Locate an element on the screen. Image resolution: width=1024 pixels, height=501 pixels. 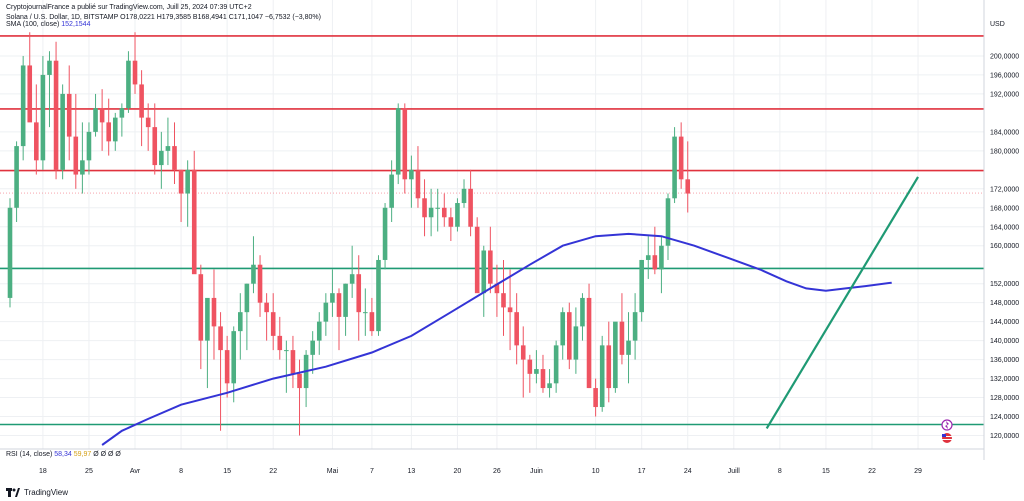
tradingview-logo: TradingView is located at coordinates (37, 492).